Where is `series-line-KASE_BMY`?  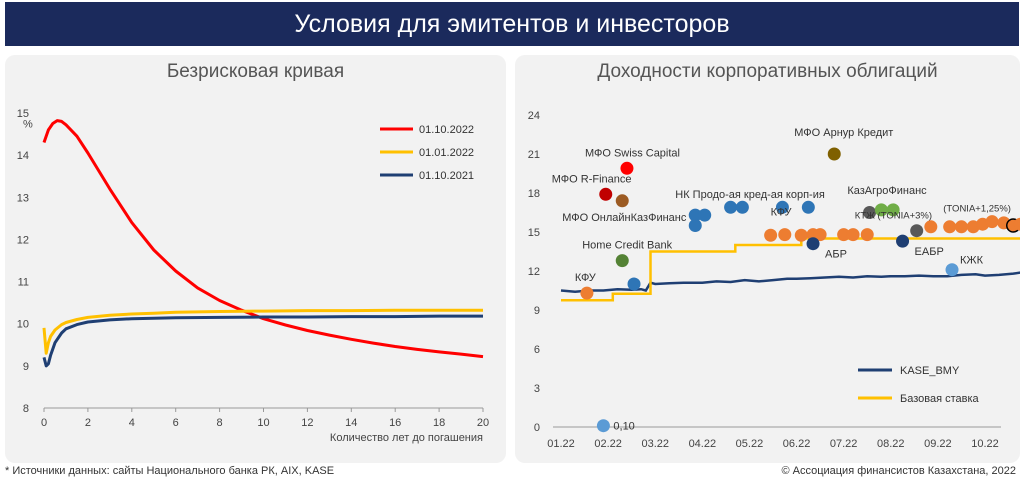 series-line-KASE_BMY is located at coordinates (792, 282).